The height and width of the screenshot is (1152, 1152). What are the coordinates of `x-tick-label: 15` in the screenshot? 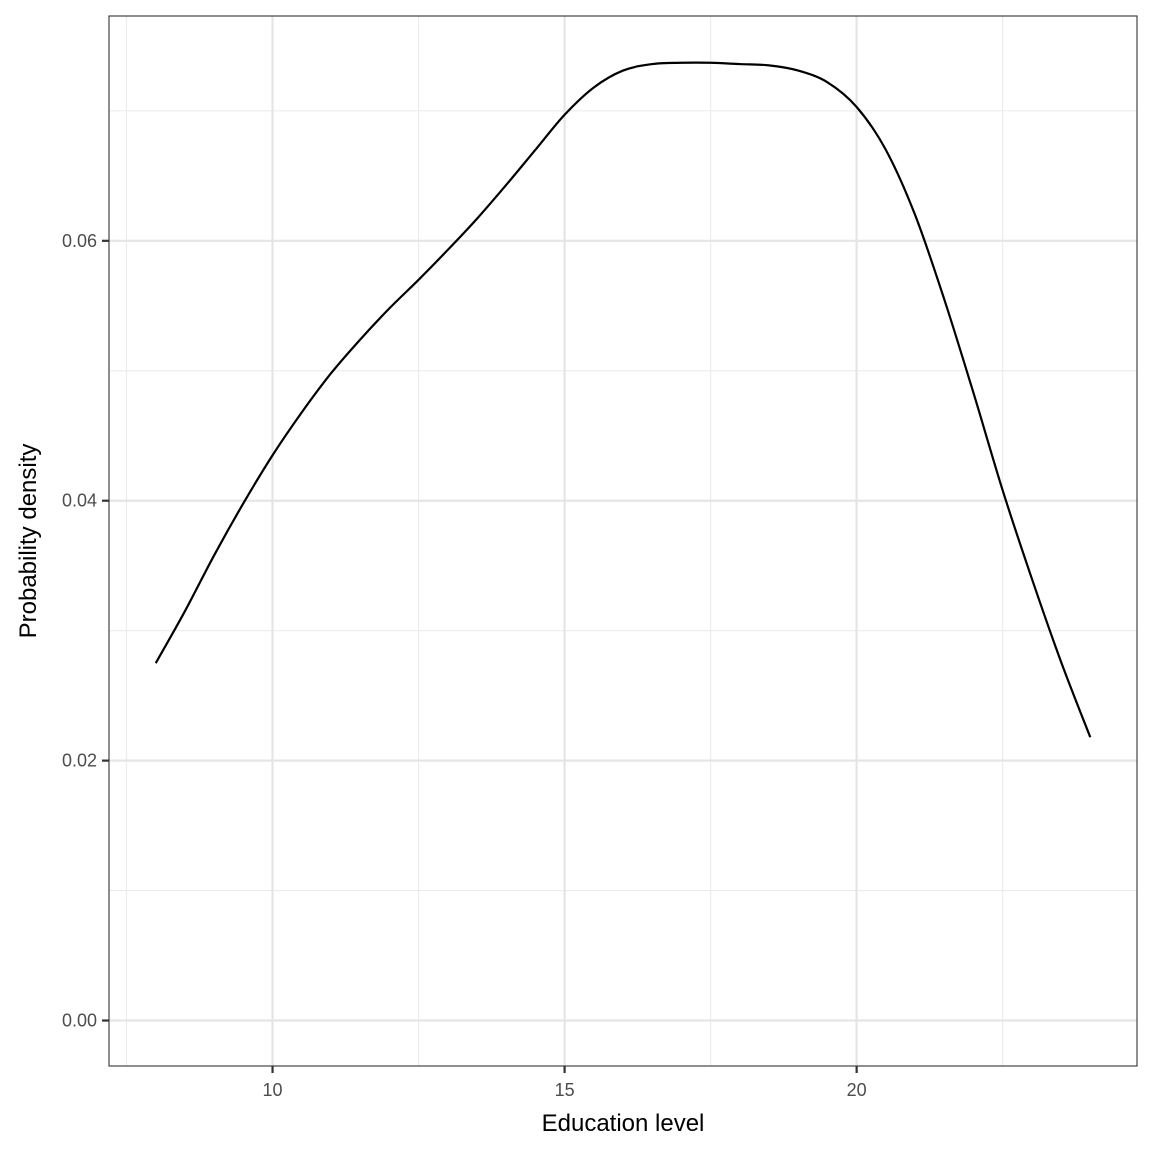 It's located at (565, 1090).